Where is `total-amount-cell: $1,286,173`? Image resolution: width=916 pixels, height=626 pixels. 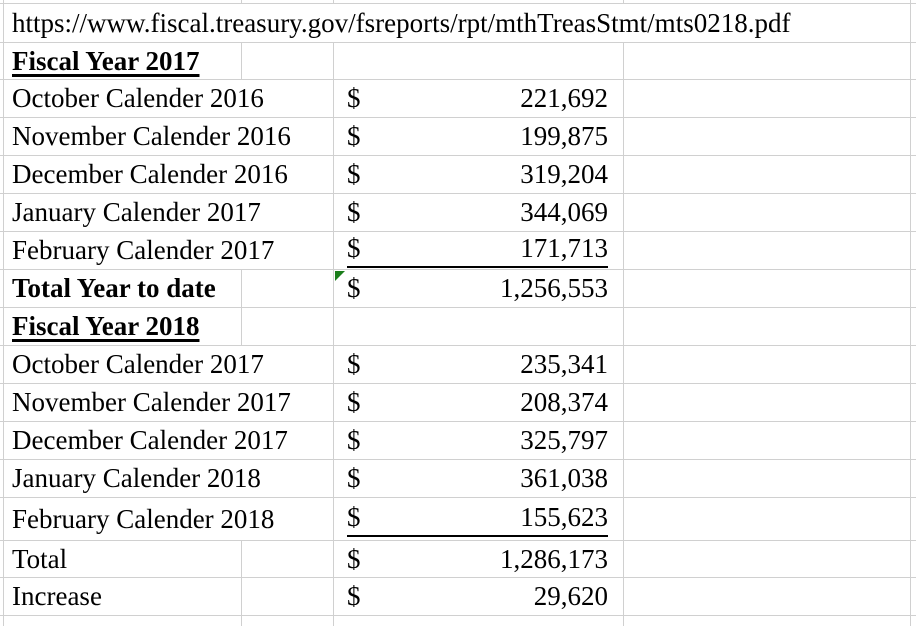 total-amount-cell: $1,286,173 is located at coordinates (479, 559).